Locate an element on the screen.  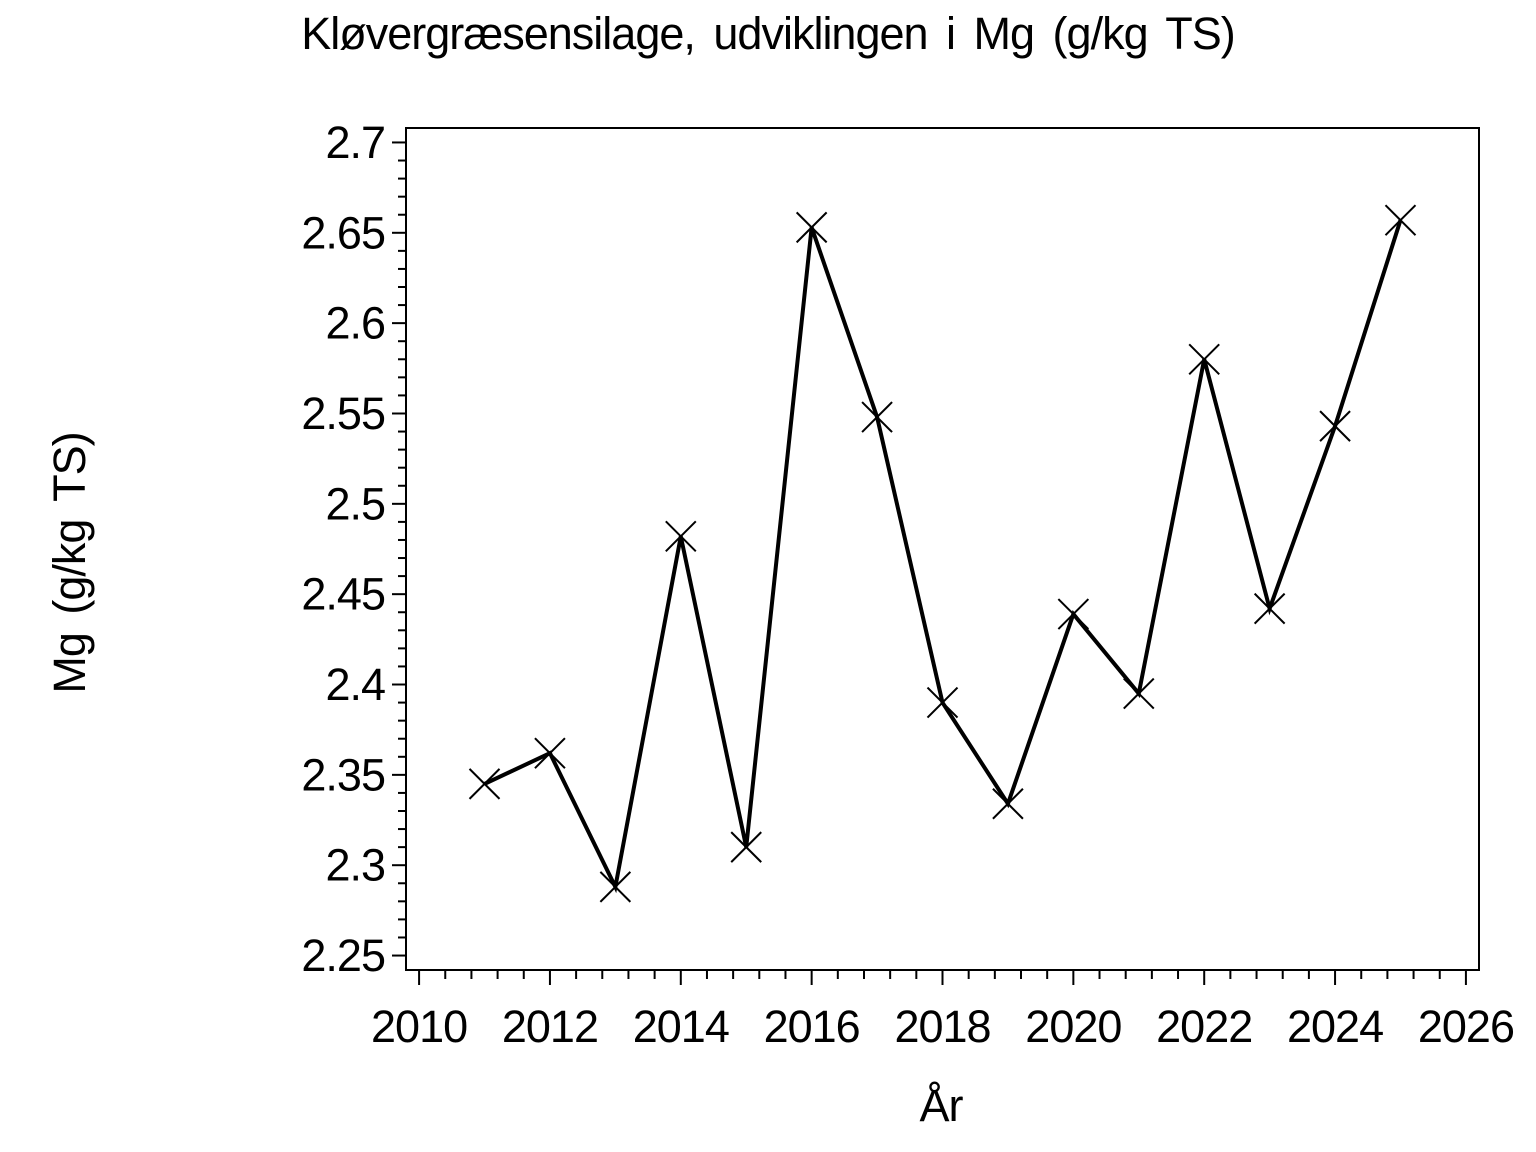
svg-text: 2.4 is located at coordinates (355, 684).